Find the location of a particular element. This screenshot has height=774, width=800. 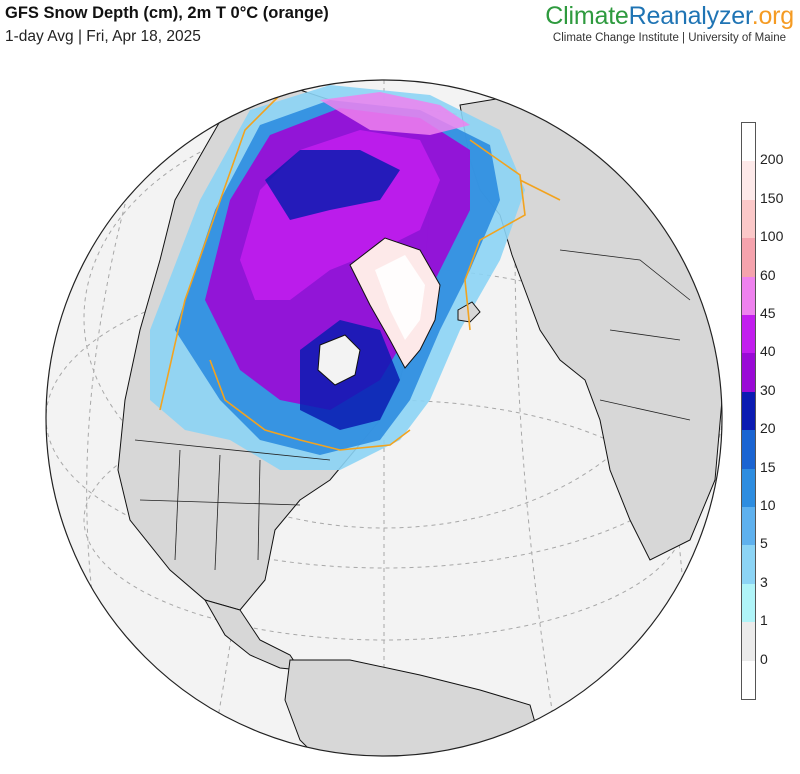

brand-reanalyzer: Reanalyzer is located at coordinates (690, 16).